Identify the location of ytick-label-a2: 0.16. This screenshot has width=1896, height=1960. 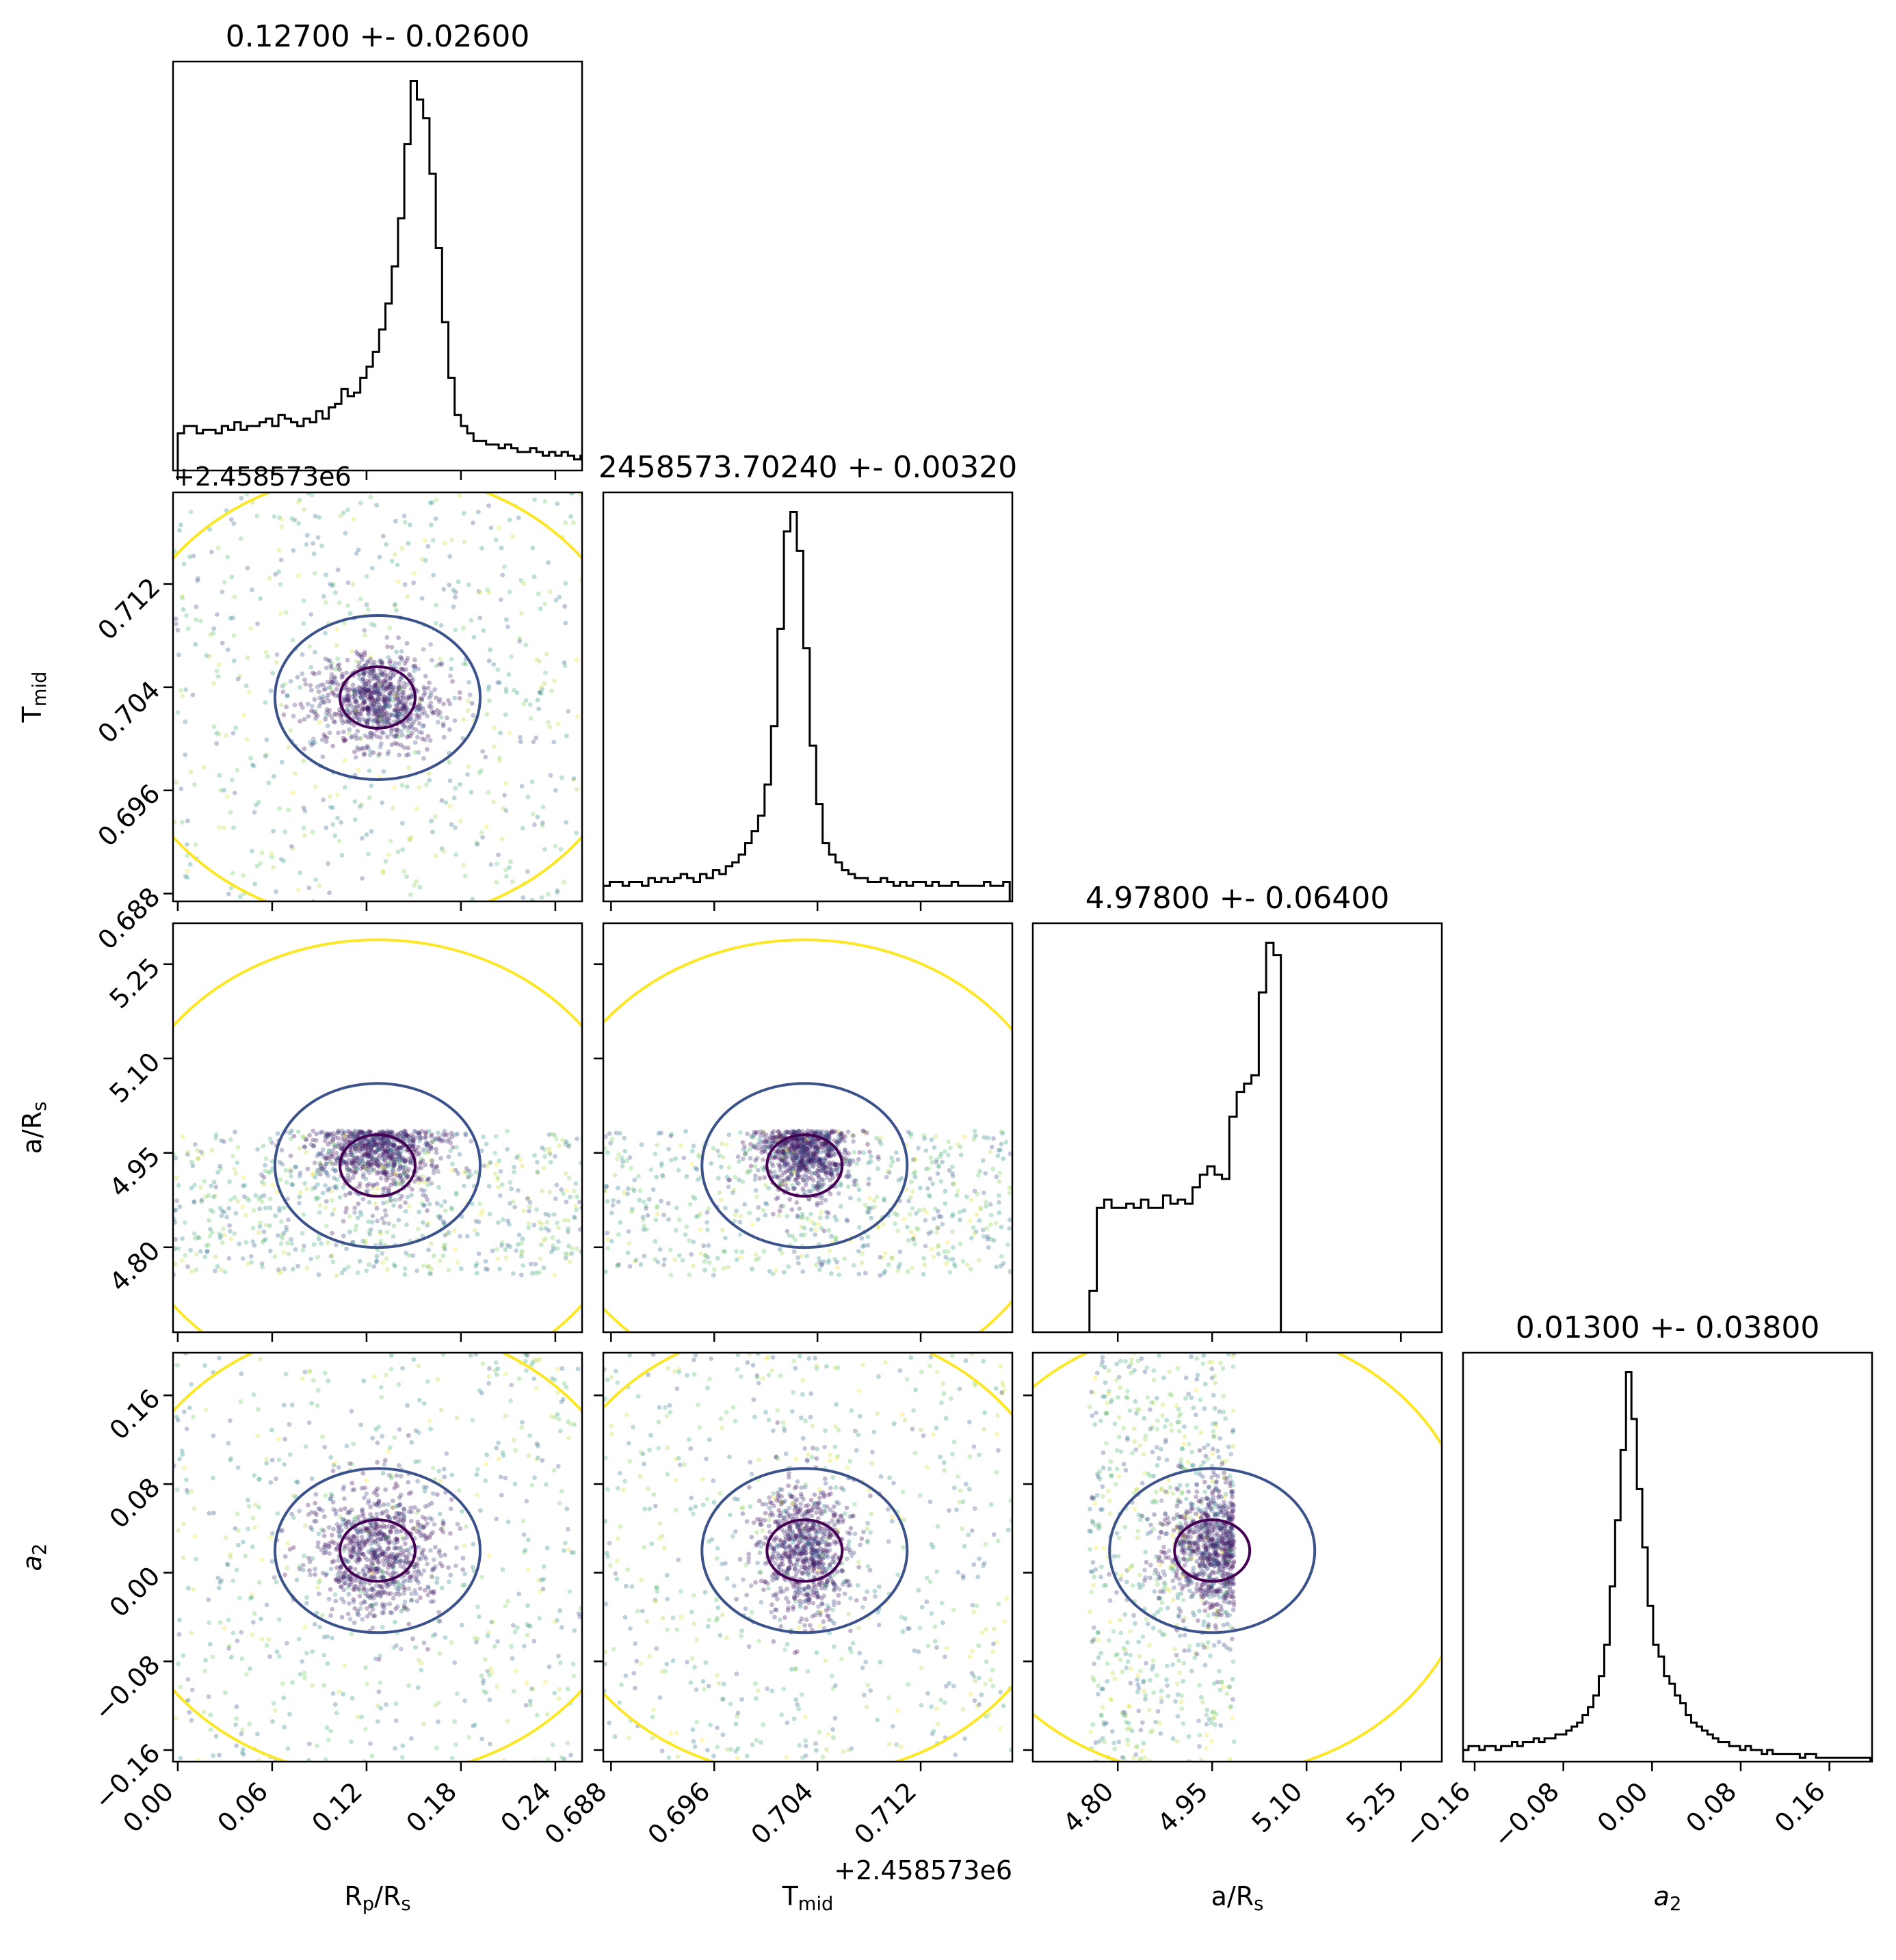
(134, 1414).